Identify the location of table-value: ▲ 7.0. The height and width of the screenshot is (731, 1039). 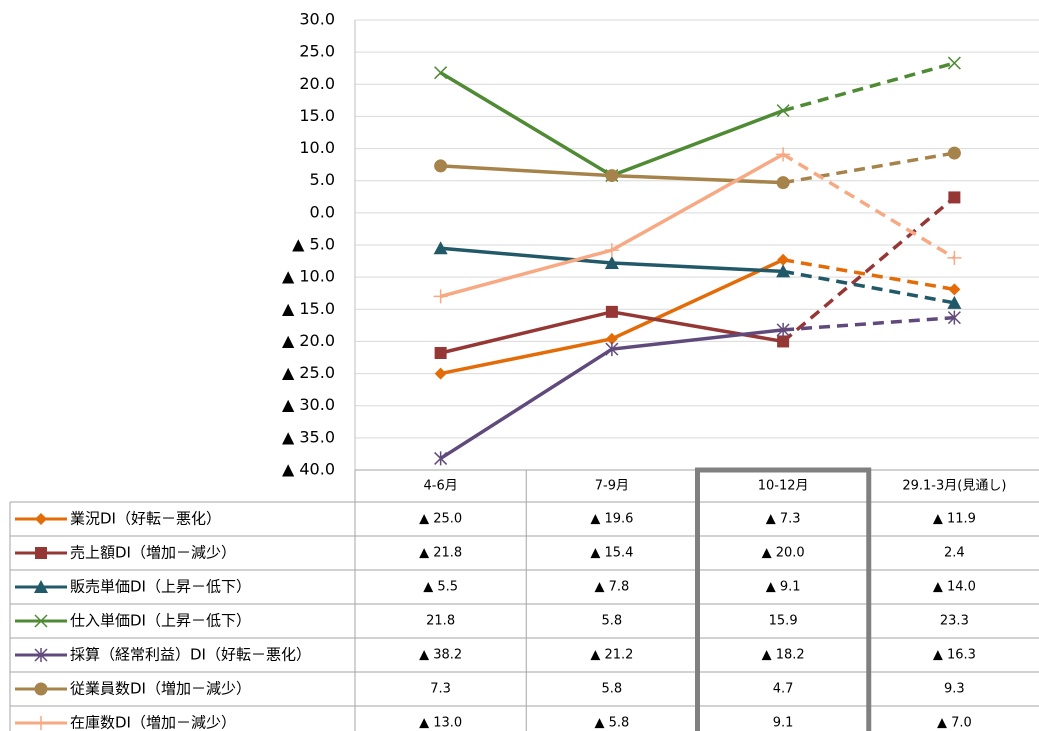
(954, 723).